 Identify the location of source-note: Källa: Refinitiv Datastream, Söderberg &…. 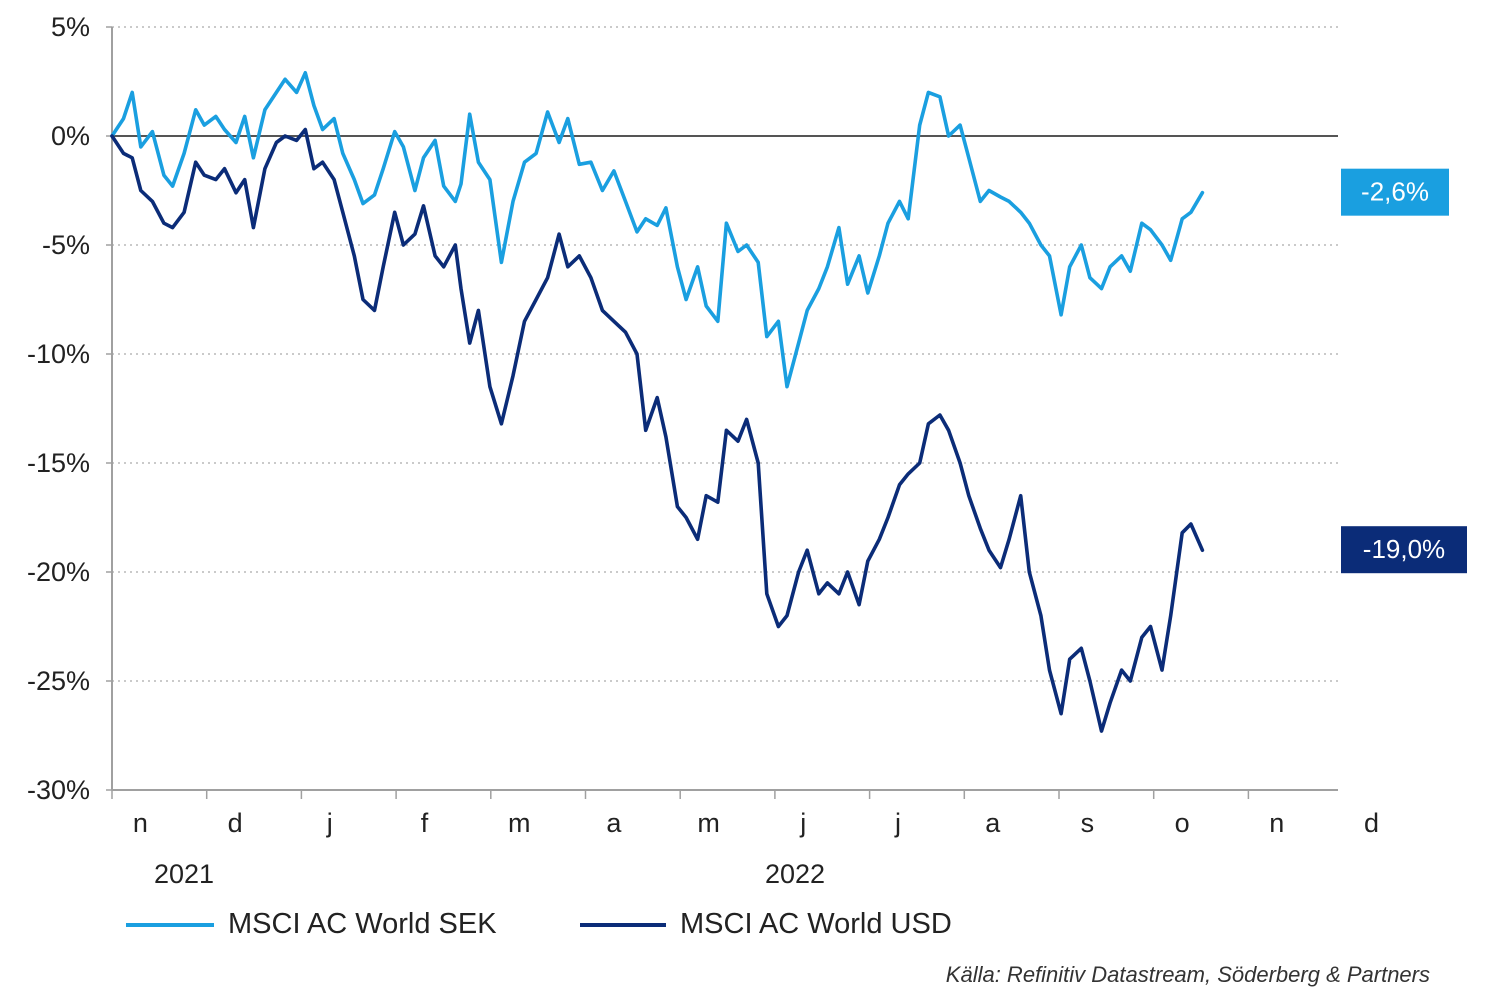
(1188, 974).